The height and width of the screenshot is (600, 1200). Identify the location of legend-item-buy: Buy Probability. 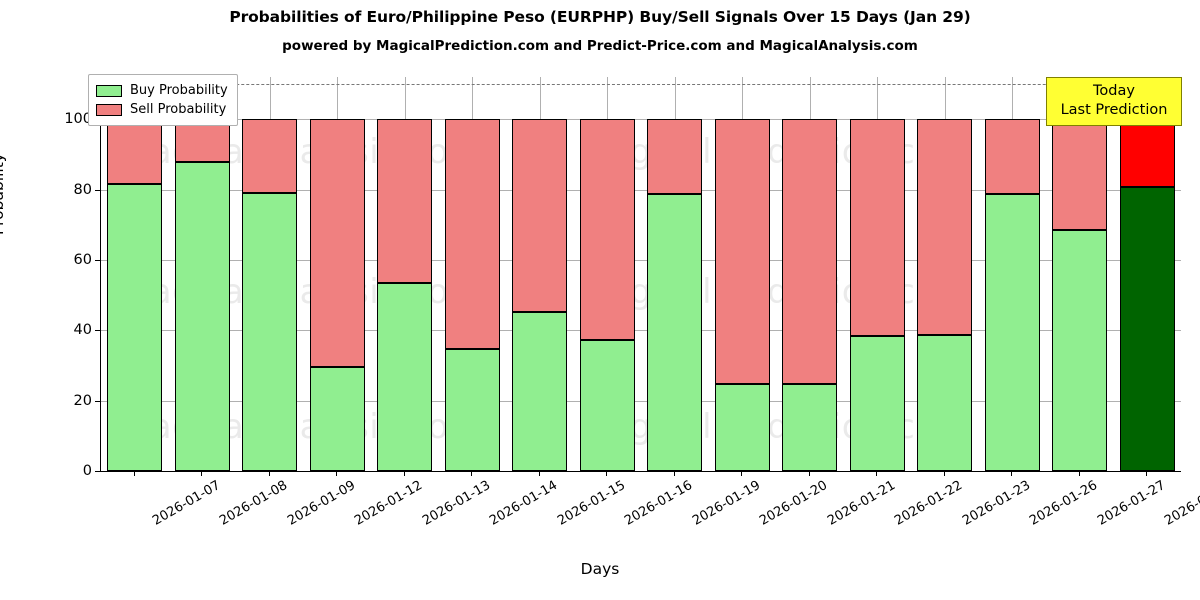
(162, 90).